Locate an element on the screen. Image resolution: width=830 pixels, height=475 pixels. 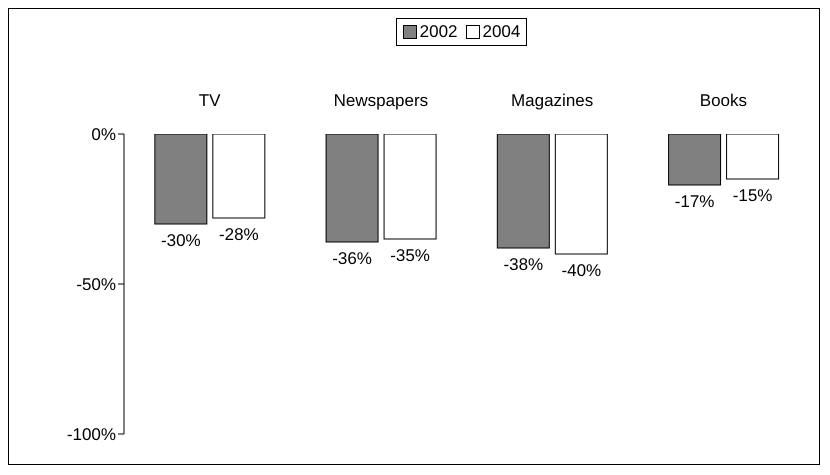
y-tick-label: 0% is located at coordinates (103, 134).